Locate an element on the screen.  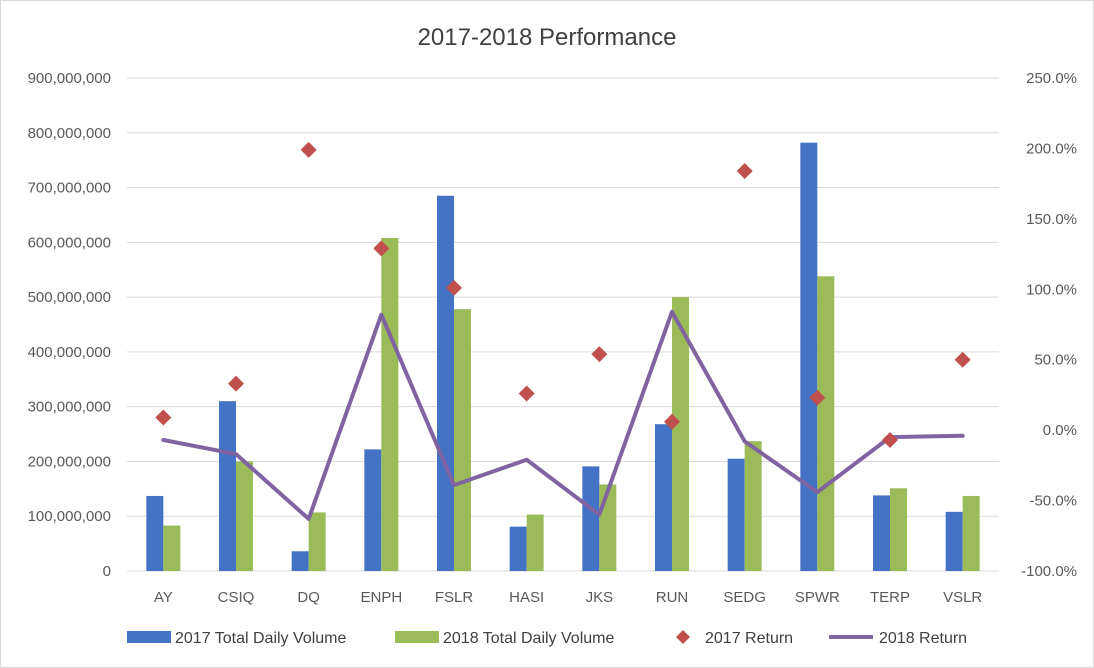
category-label: DQ is located at coordinates (308, 597).